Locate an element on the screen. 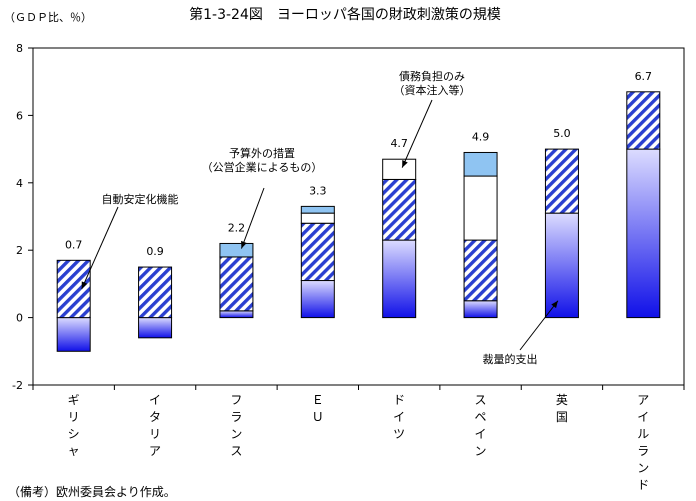 Image resolution: width=696 pixels, height=501 pixels. data-label: 2.2 is located at coordinates (237, 227).